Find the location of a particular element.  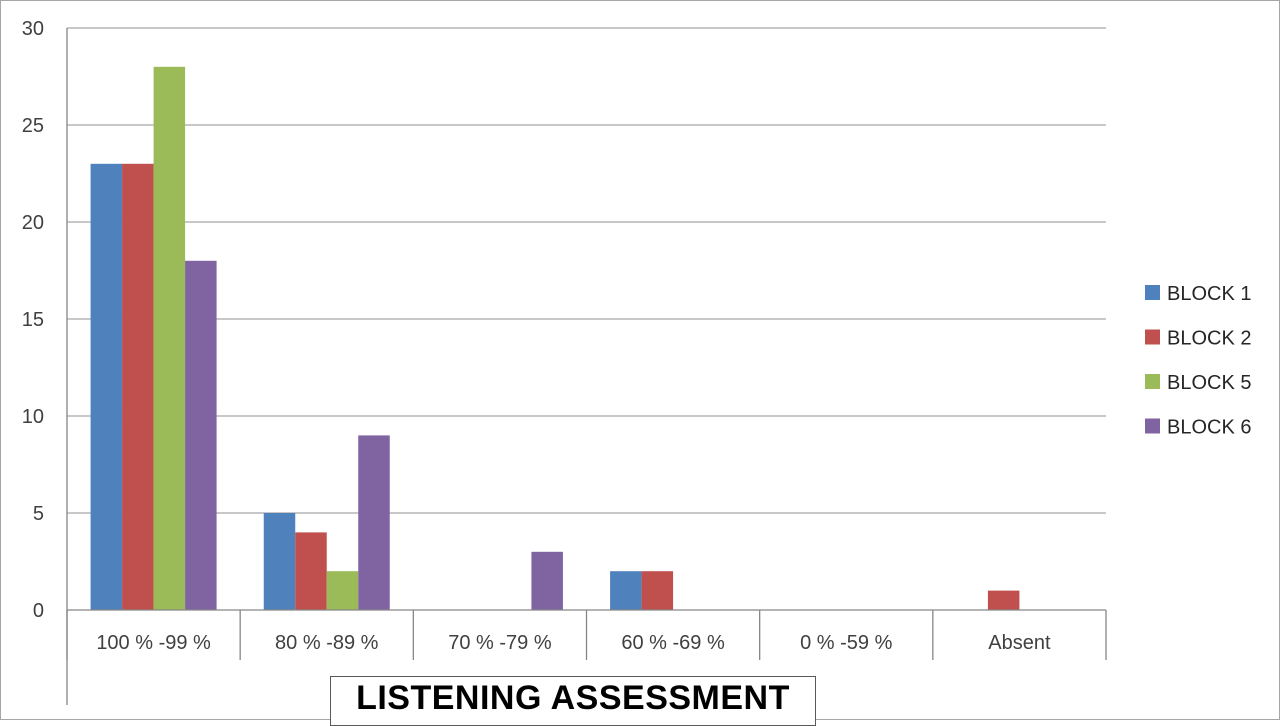

legend: BLOCK 1 BLOCK 2 BLOCK 5 BLOCK 6 is located at coordinates (1198, 361).